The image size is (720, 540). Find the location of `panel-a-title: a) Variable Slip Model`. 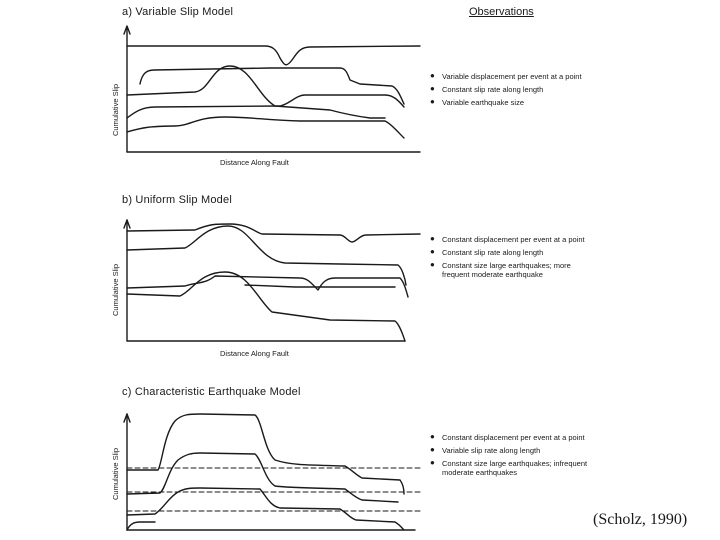

panel-a-title: a) Variable Slip Model is located at coordinates (178, 12).